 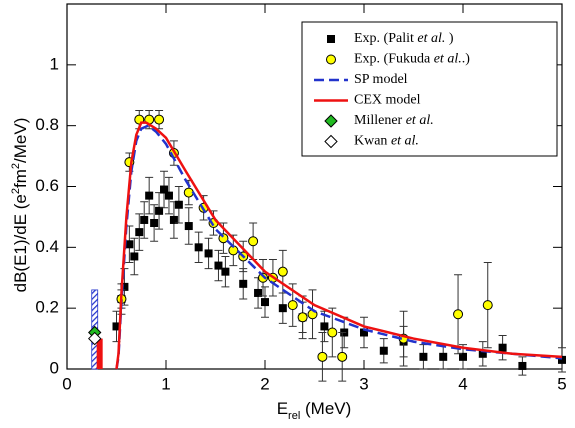 I want to click on y-tick-label: 0.8, so click(x=47, y=124).